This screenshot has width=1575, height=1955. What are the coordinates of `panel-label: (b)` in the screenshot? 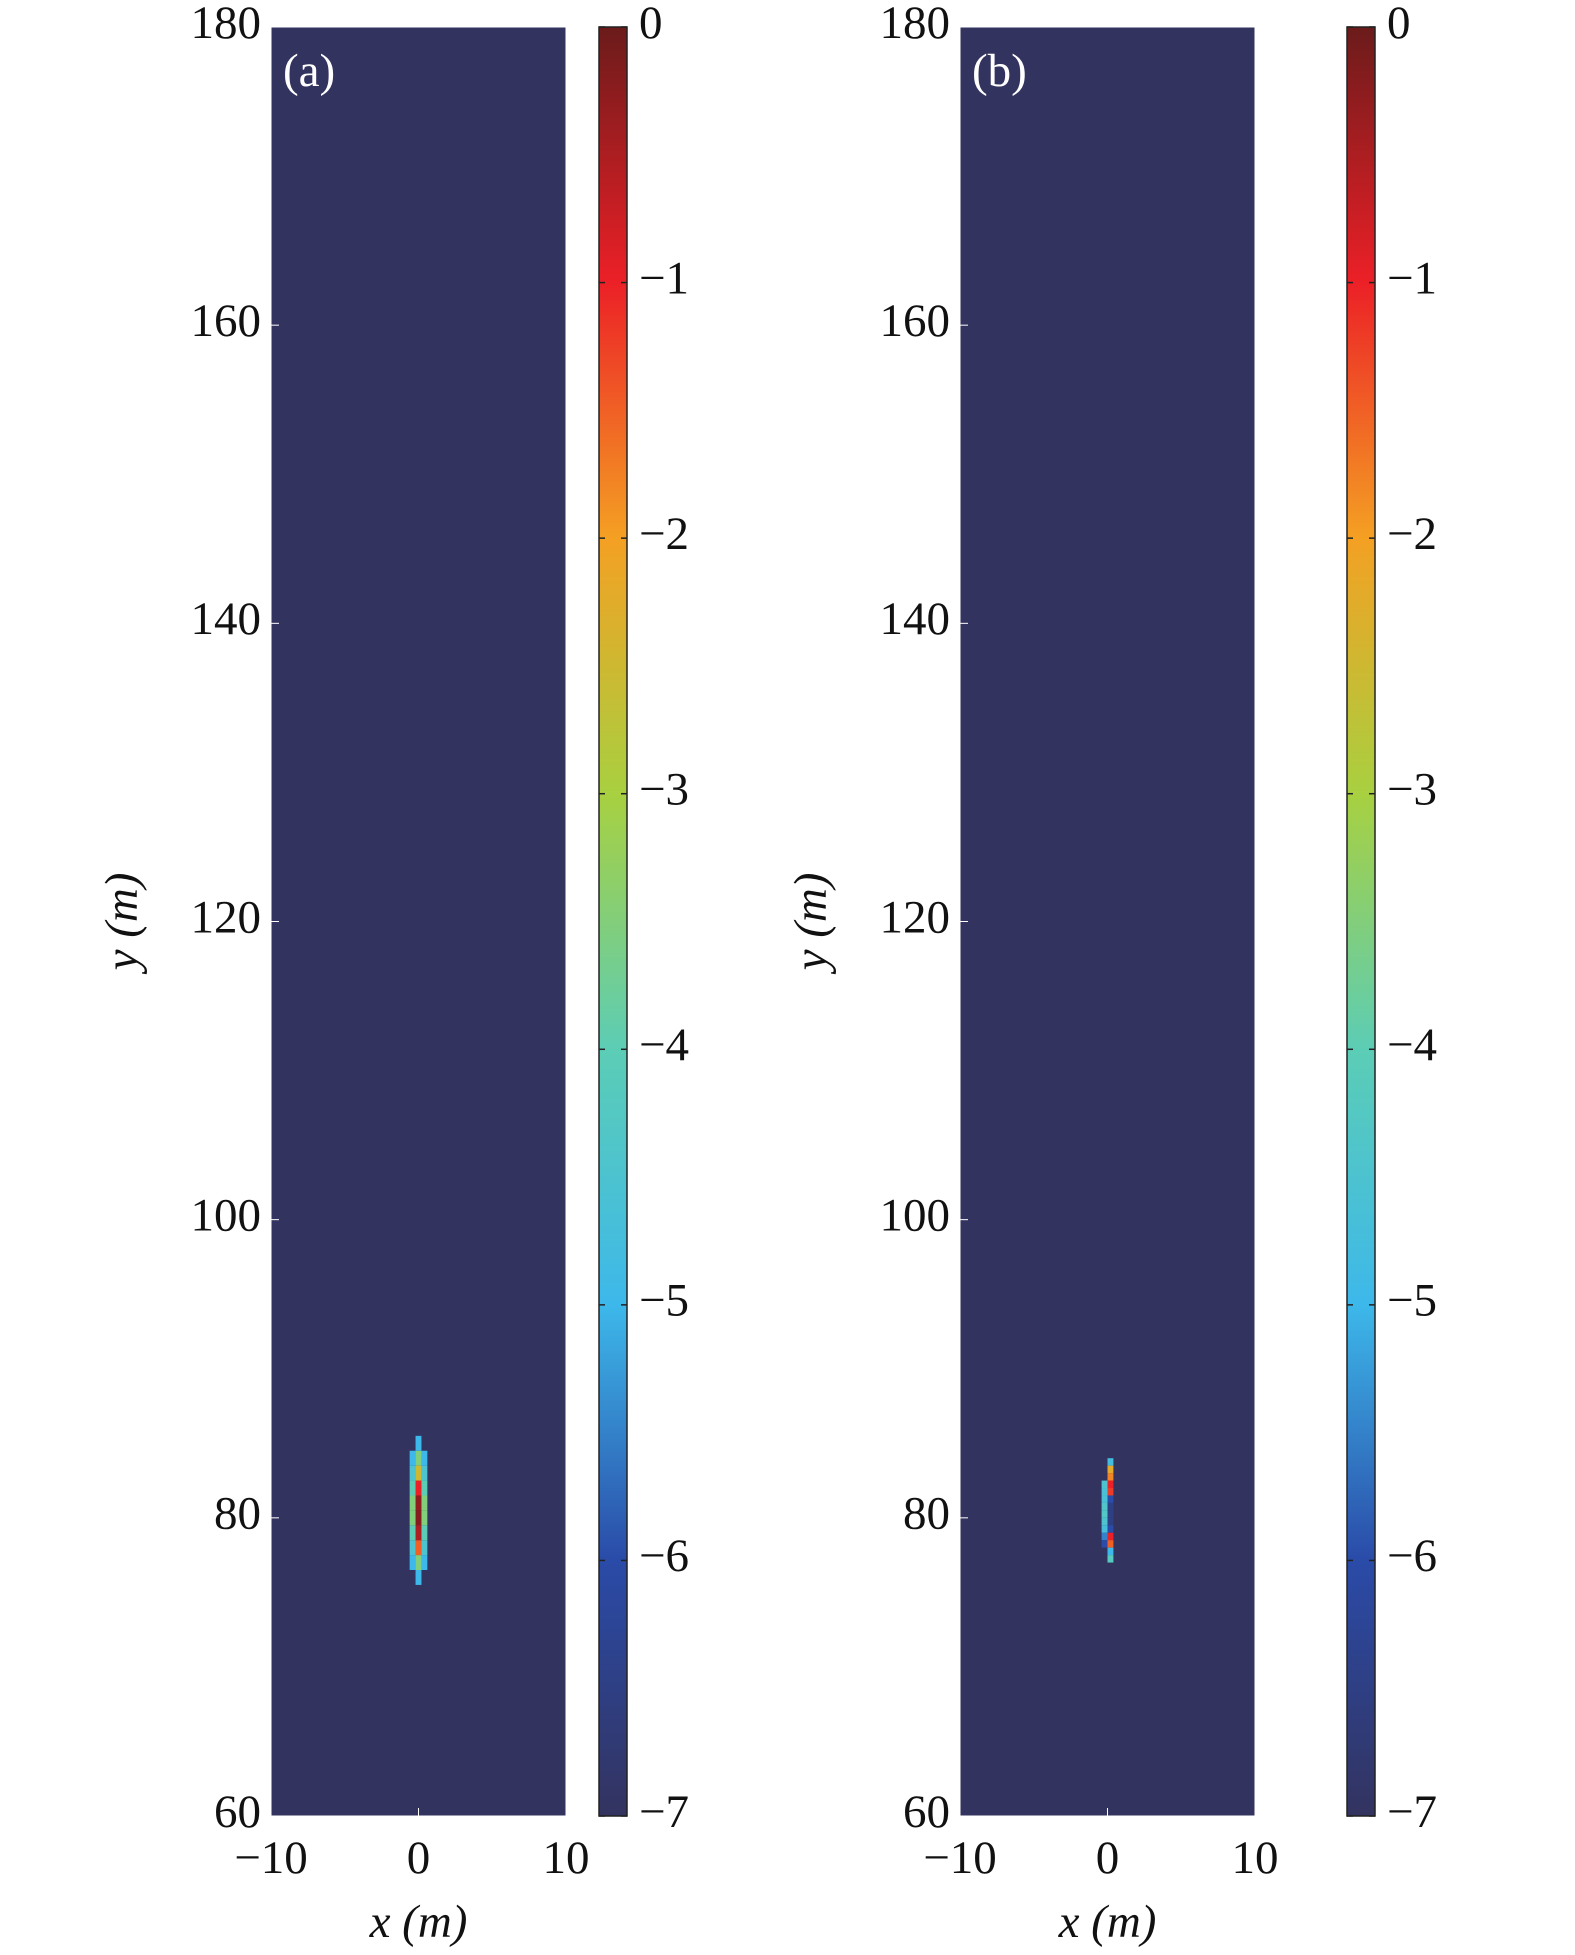 It's located at (999, 71).